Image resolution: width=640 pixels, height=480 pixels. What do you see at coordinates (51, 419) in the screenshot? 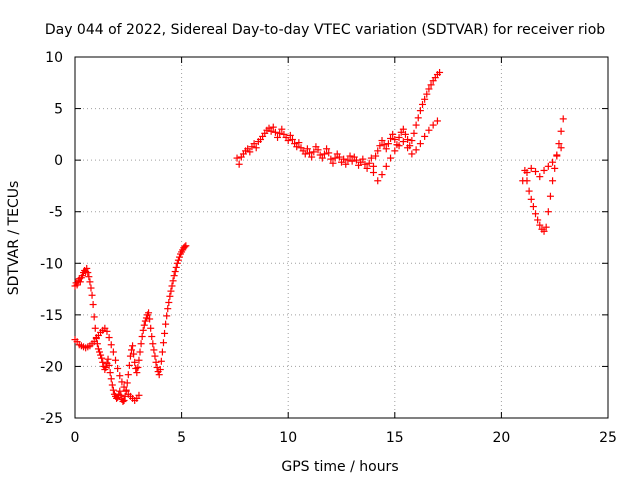
I see `y-tick-label: -25` at bounding box center [51, 419].